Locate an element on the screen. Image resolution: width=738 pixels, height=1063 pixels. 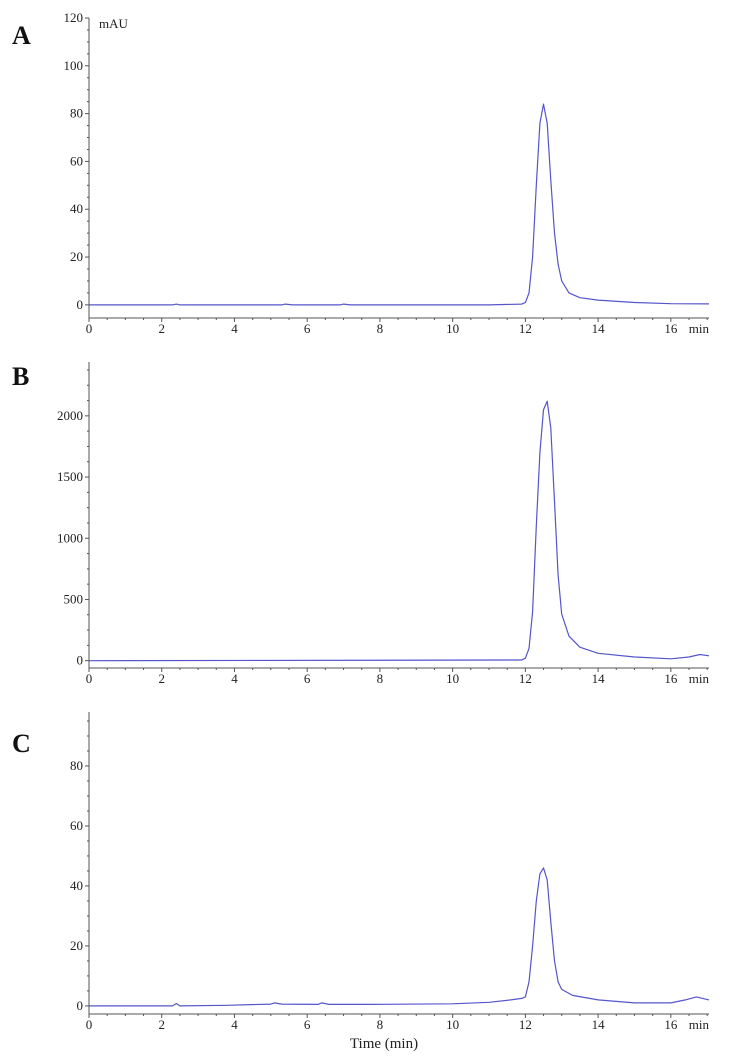
panel-label: A is located at coordinates (21, 35).